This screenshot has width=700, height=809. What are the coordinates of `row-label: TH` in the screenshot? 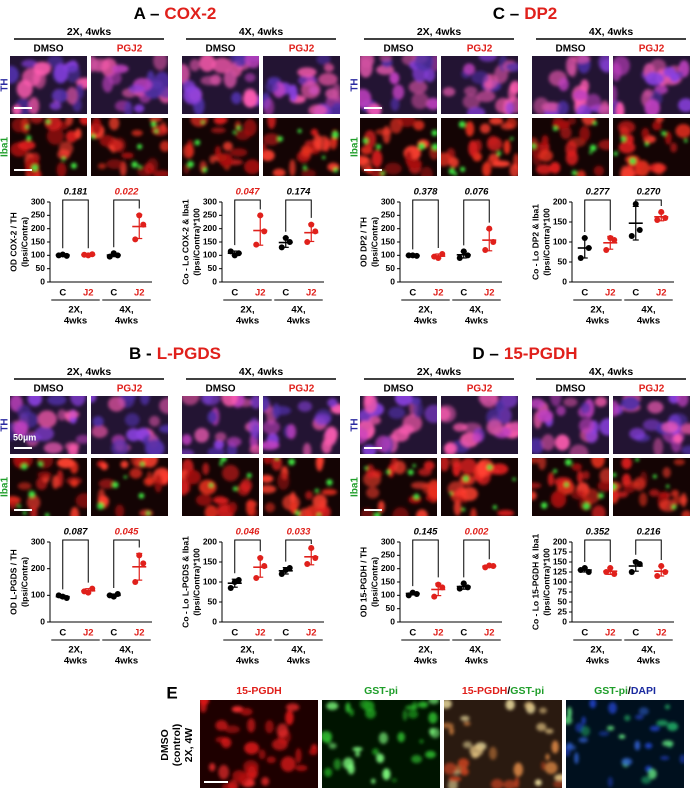 It's located at (5, 84).